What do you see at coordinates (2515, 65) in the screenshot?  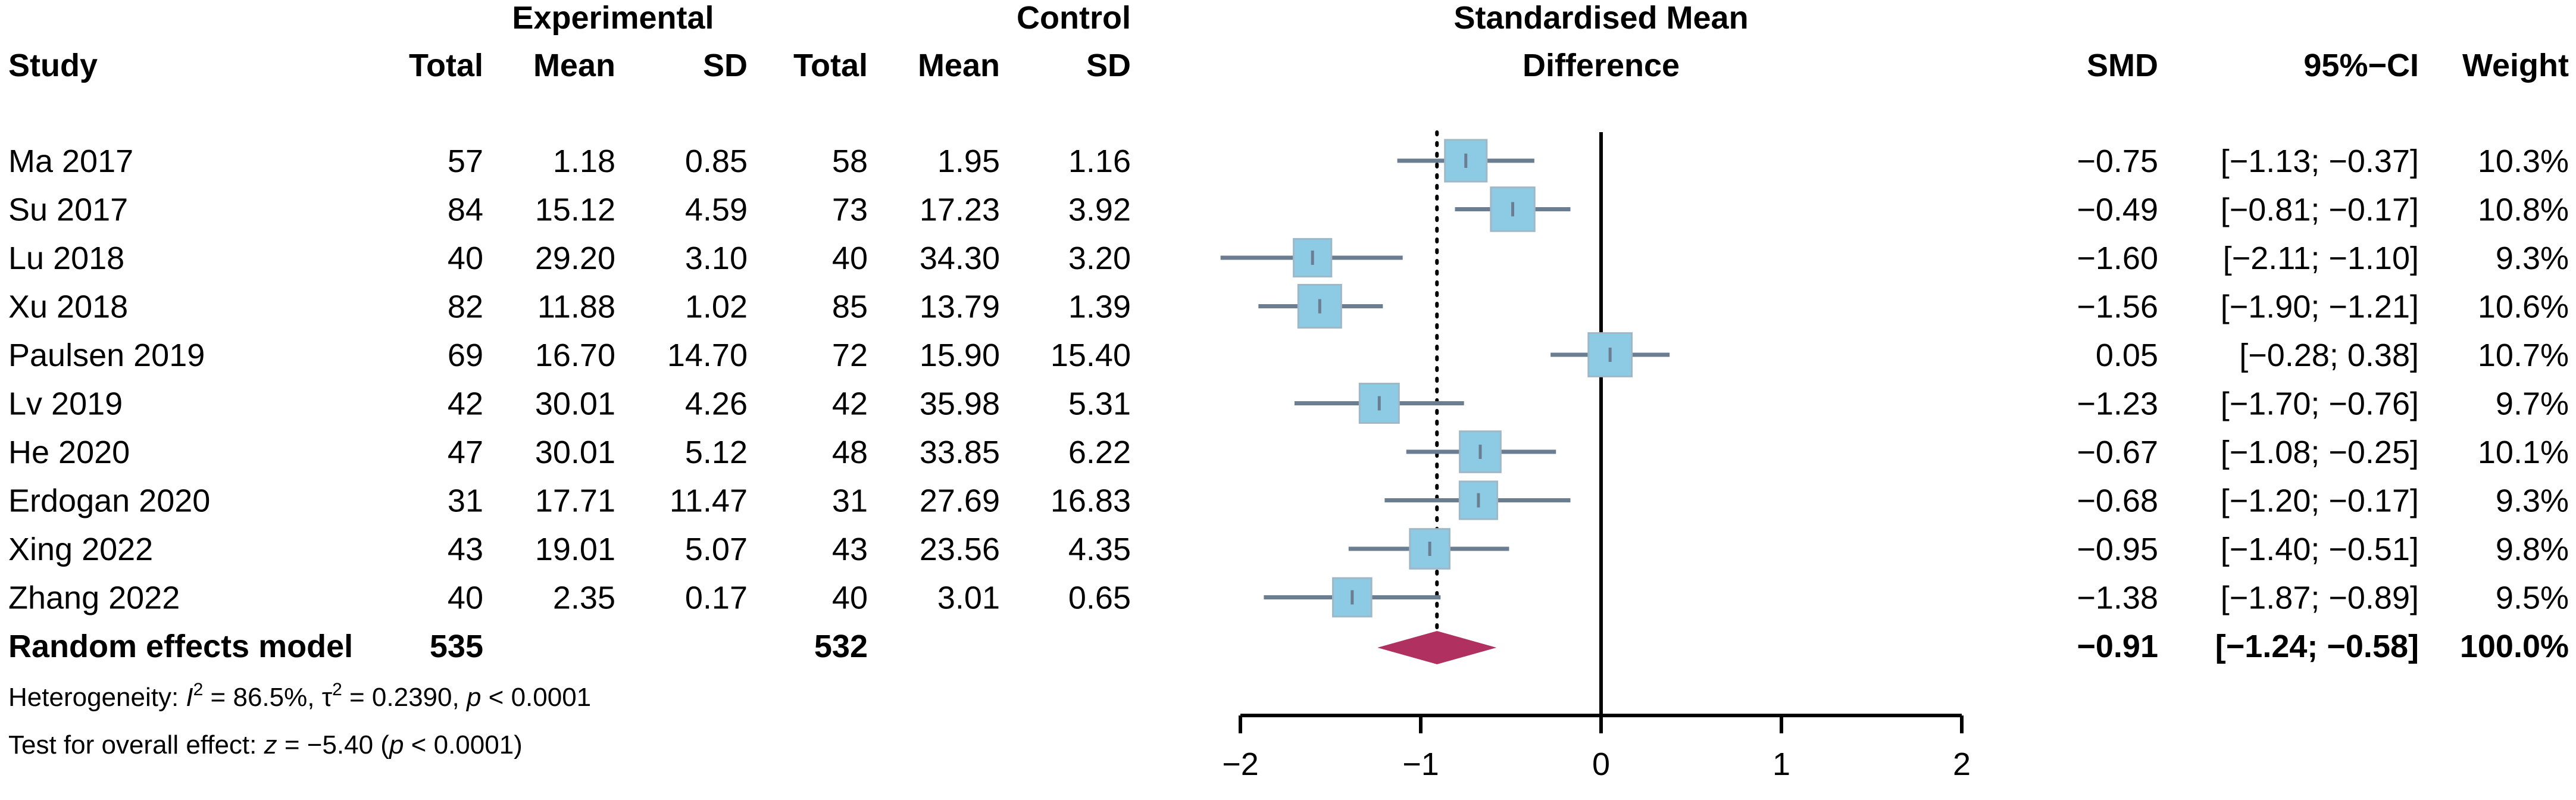 I see `header-weight: Weight` at bounding box center [2515, 65].